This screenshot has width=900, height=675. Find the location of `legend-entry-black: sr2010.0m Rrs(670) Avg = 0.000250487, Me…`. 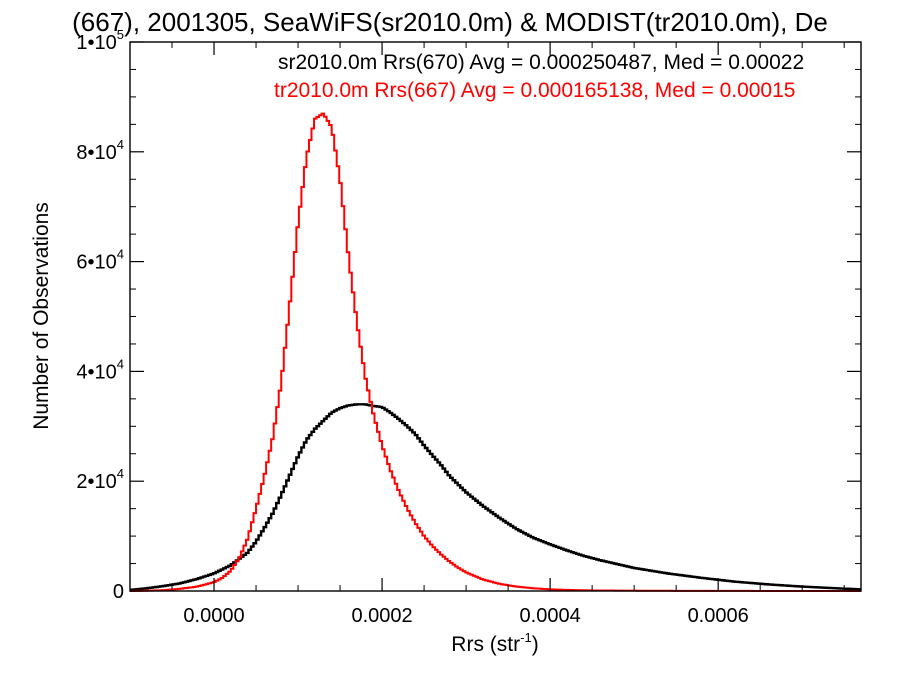

legend-entry-black: sr2010.0m Rrs(670) Avg = 0.000250487, Me… is located at coordinates (541, 62).